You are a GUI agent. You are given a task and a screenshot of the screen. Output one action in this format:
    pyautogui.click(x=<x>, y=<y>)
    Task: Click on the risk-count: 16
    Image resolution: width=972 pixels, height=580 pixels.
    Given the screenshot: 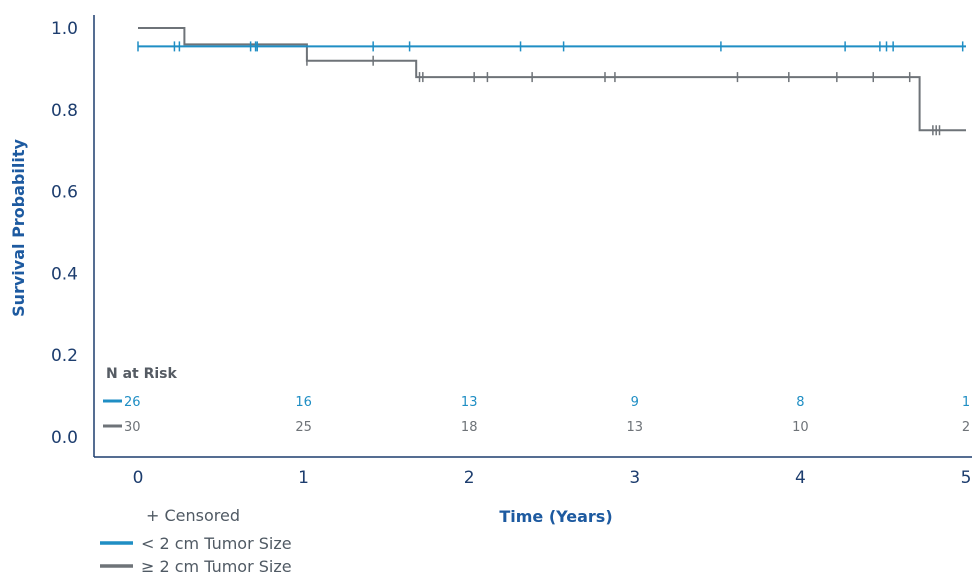 What is the action you would take?
    pyautogui.click(x=303, y=402)
    